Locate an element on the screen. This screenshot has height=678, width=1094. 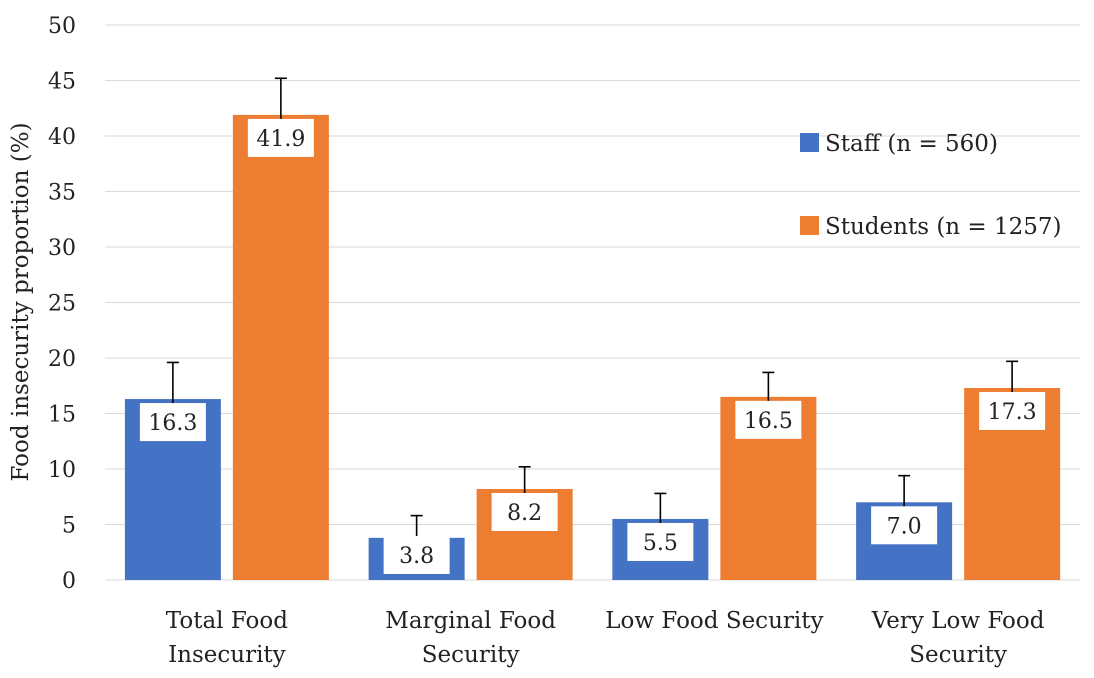
data-label: 3.8 is located at coordinates (416, 556).